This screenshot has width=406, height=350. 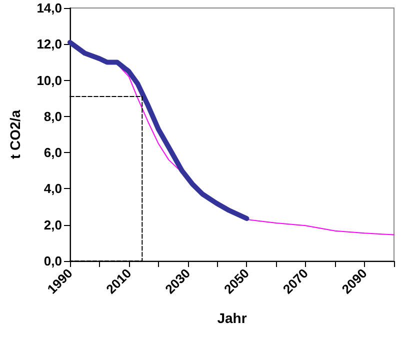 I want to click on y-tick-label: 6,0, so click(x=53, y=152).